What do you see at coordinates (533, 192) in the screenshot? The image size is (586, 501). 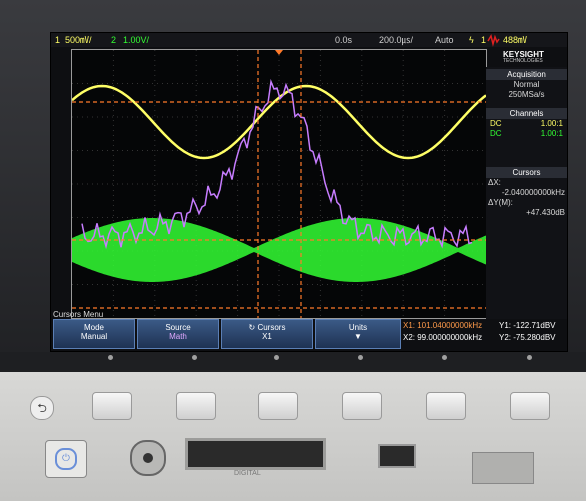 I see `delta-x-value: -2.040000000kHz` at bounding box center [533, 192].